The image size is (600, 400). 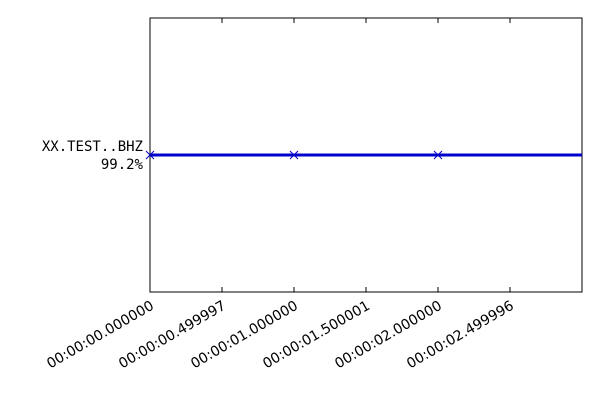 I want to click on trace-name-label: XX.TEST..BHZ, so click(x=92, y=147).